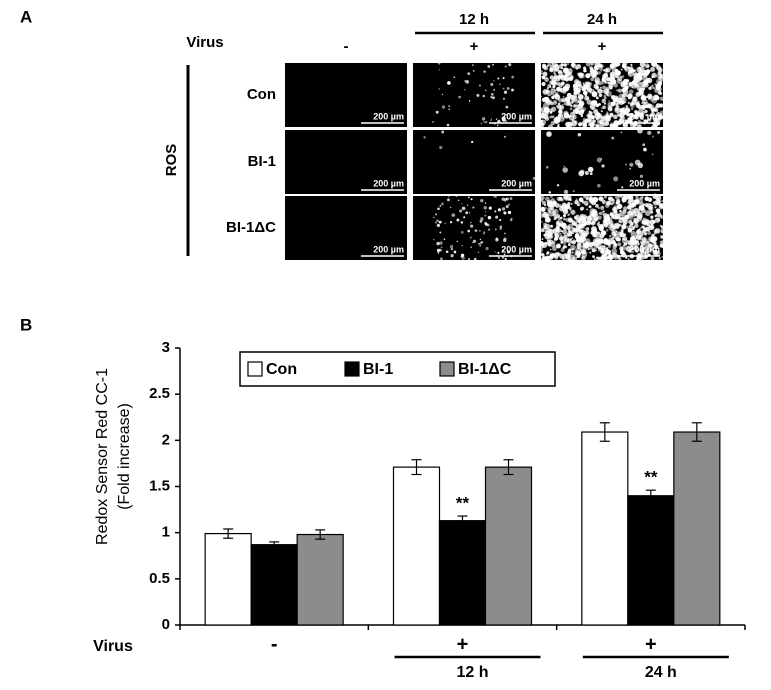 Image resolution: width=771 pixels, height=690 pixels. What do you see at coordinates (274, 585) in the screenshot?
I see `bar` at bounding box center [274, 585].